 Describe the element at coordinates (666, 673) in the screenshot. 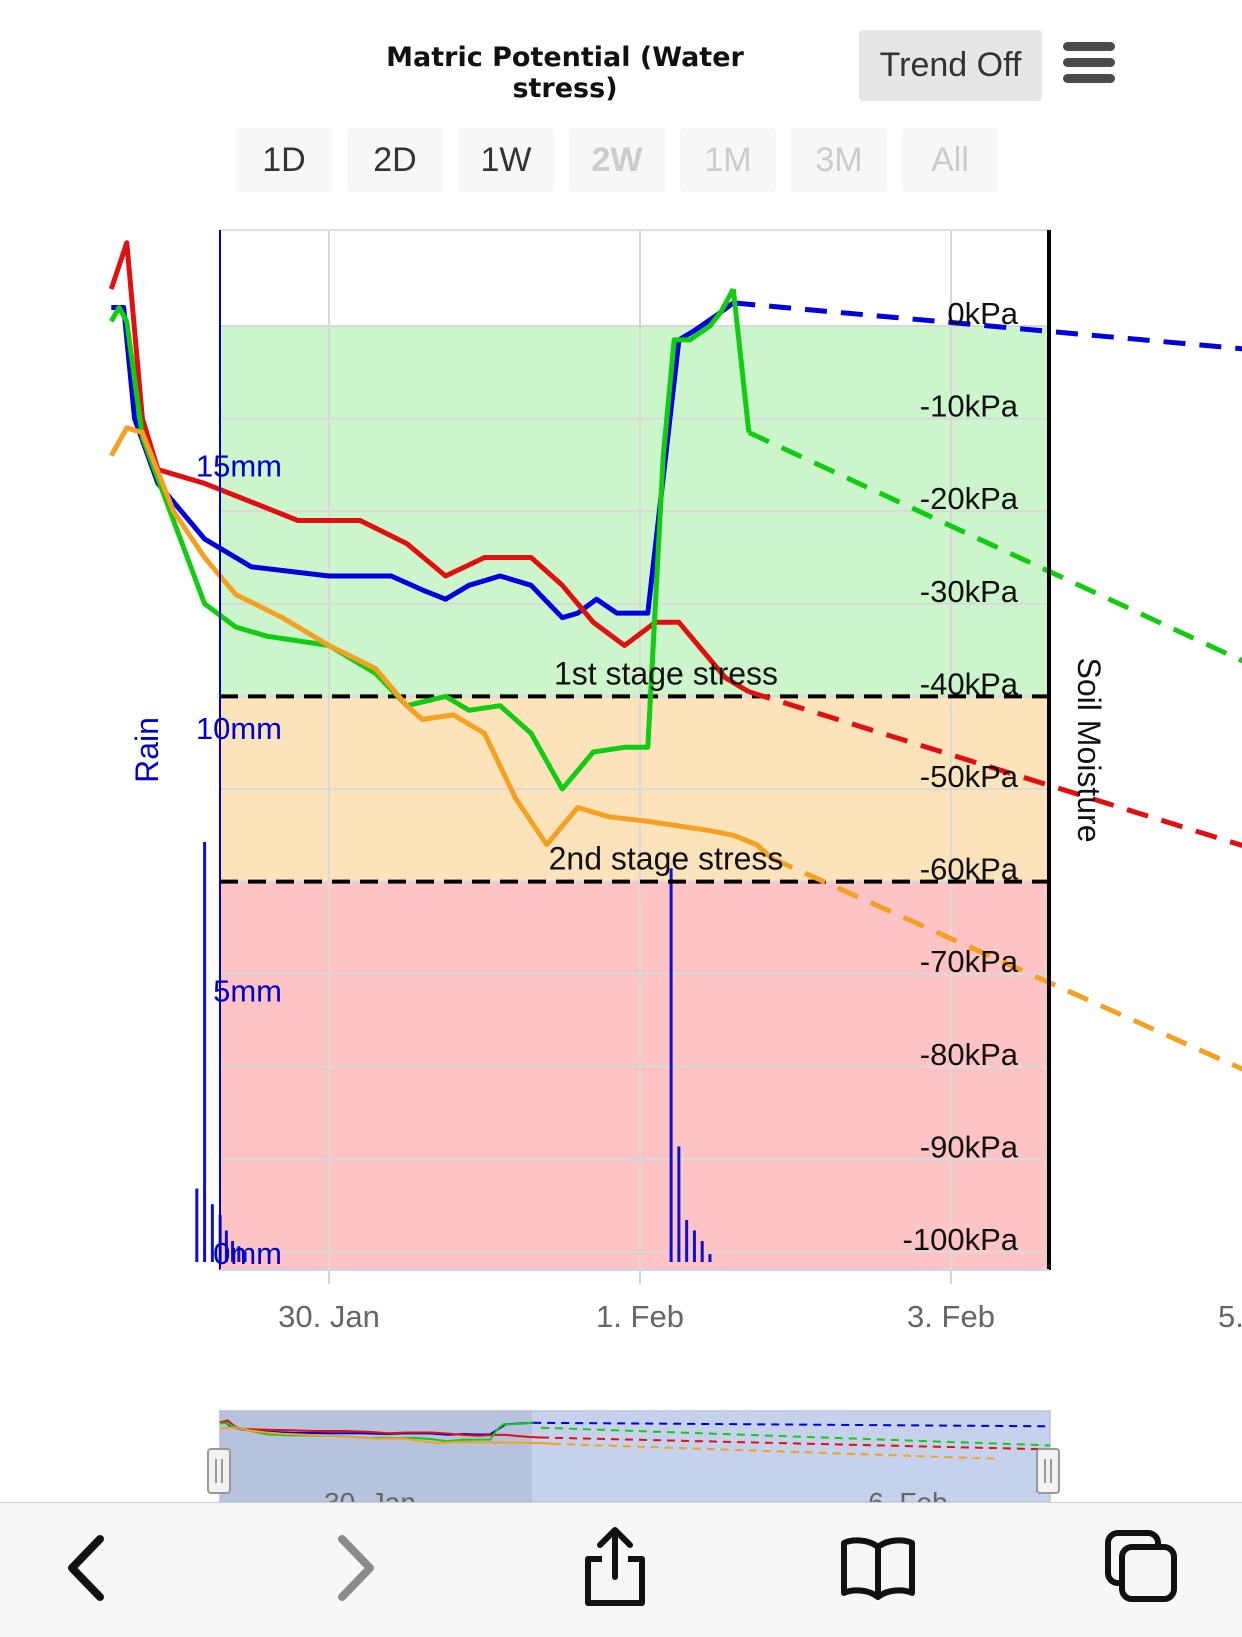

I see `first-stage-stress-label: 1st stage stress` at that location.